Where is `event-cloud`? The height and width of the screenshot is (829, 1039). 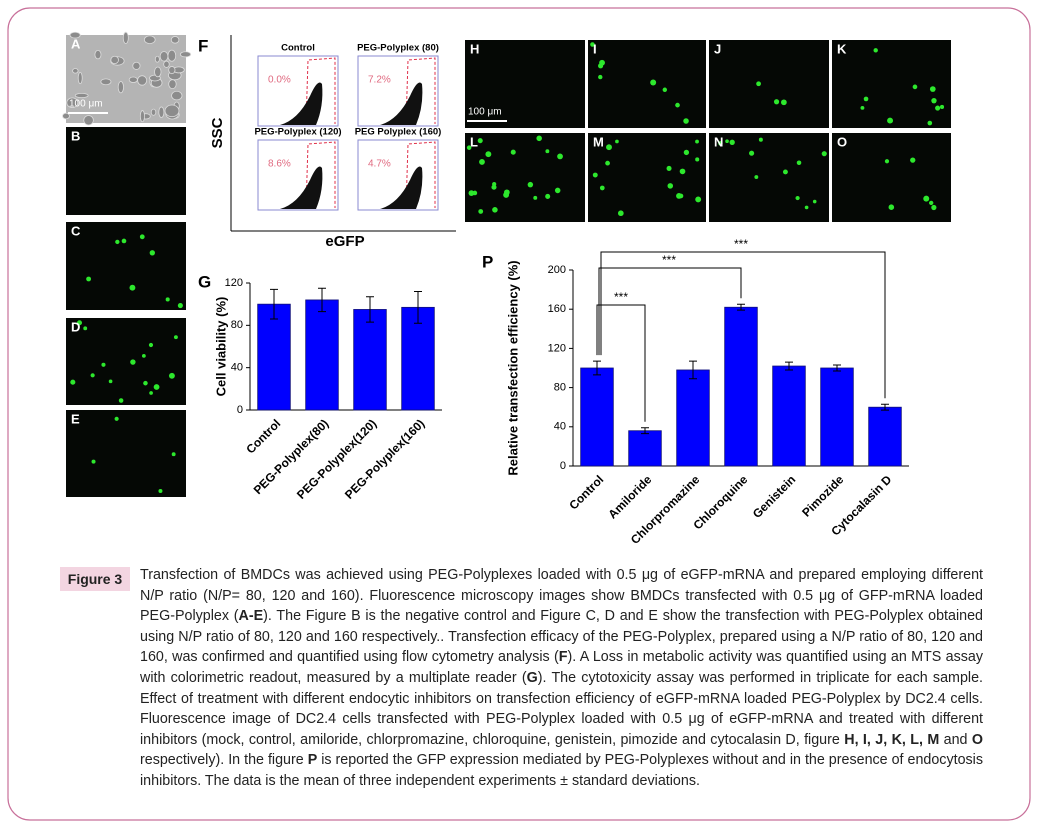 event-cloud is located at coordinates (301, 187).